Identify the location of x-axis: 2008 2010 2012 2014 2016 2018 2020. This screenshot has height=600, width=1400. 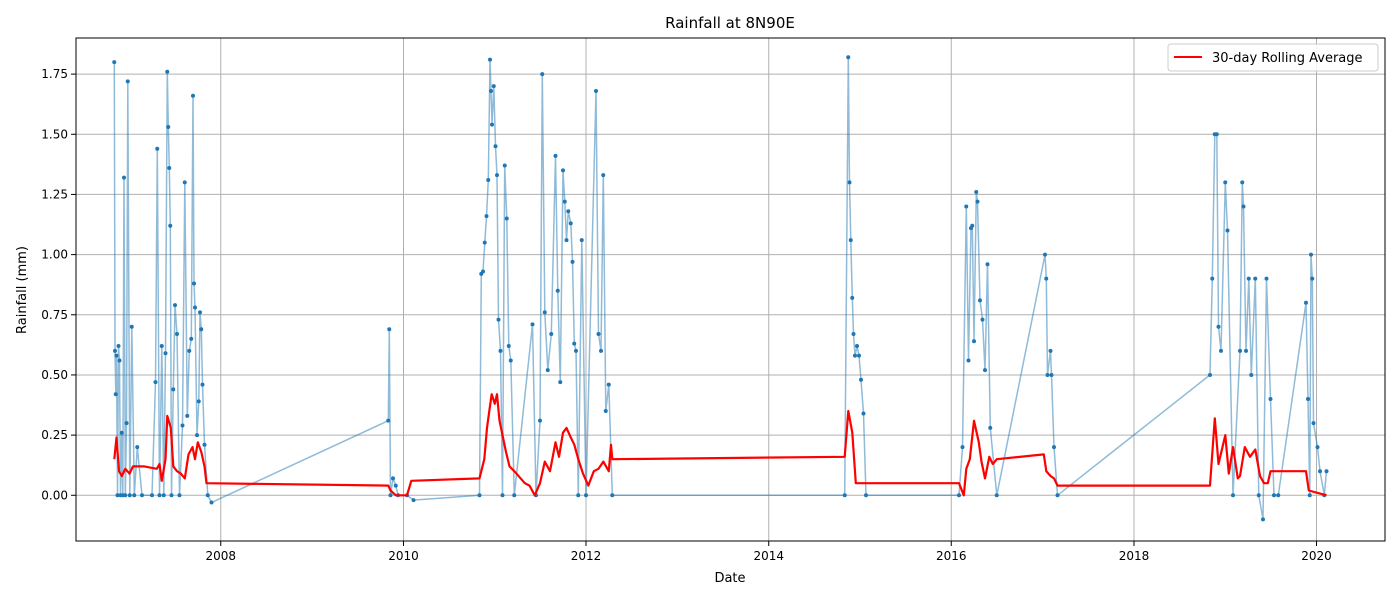
(768, 552).